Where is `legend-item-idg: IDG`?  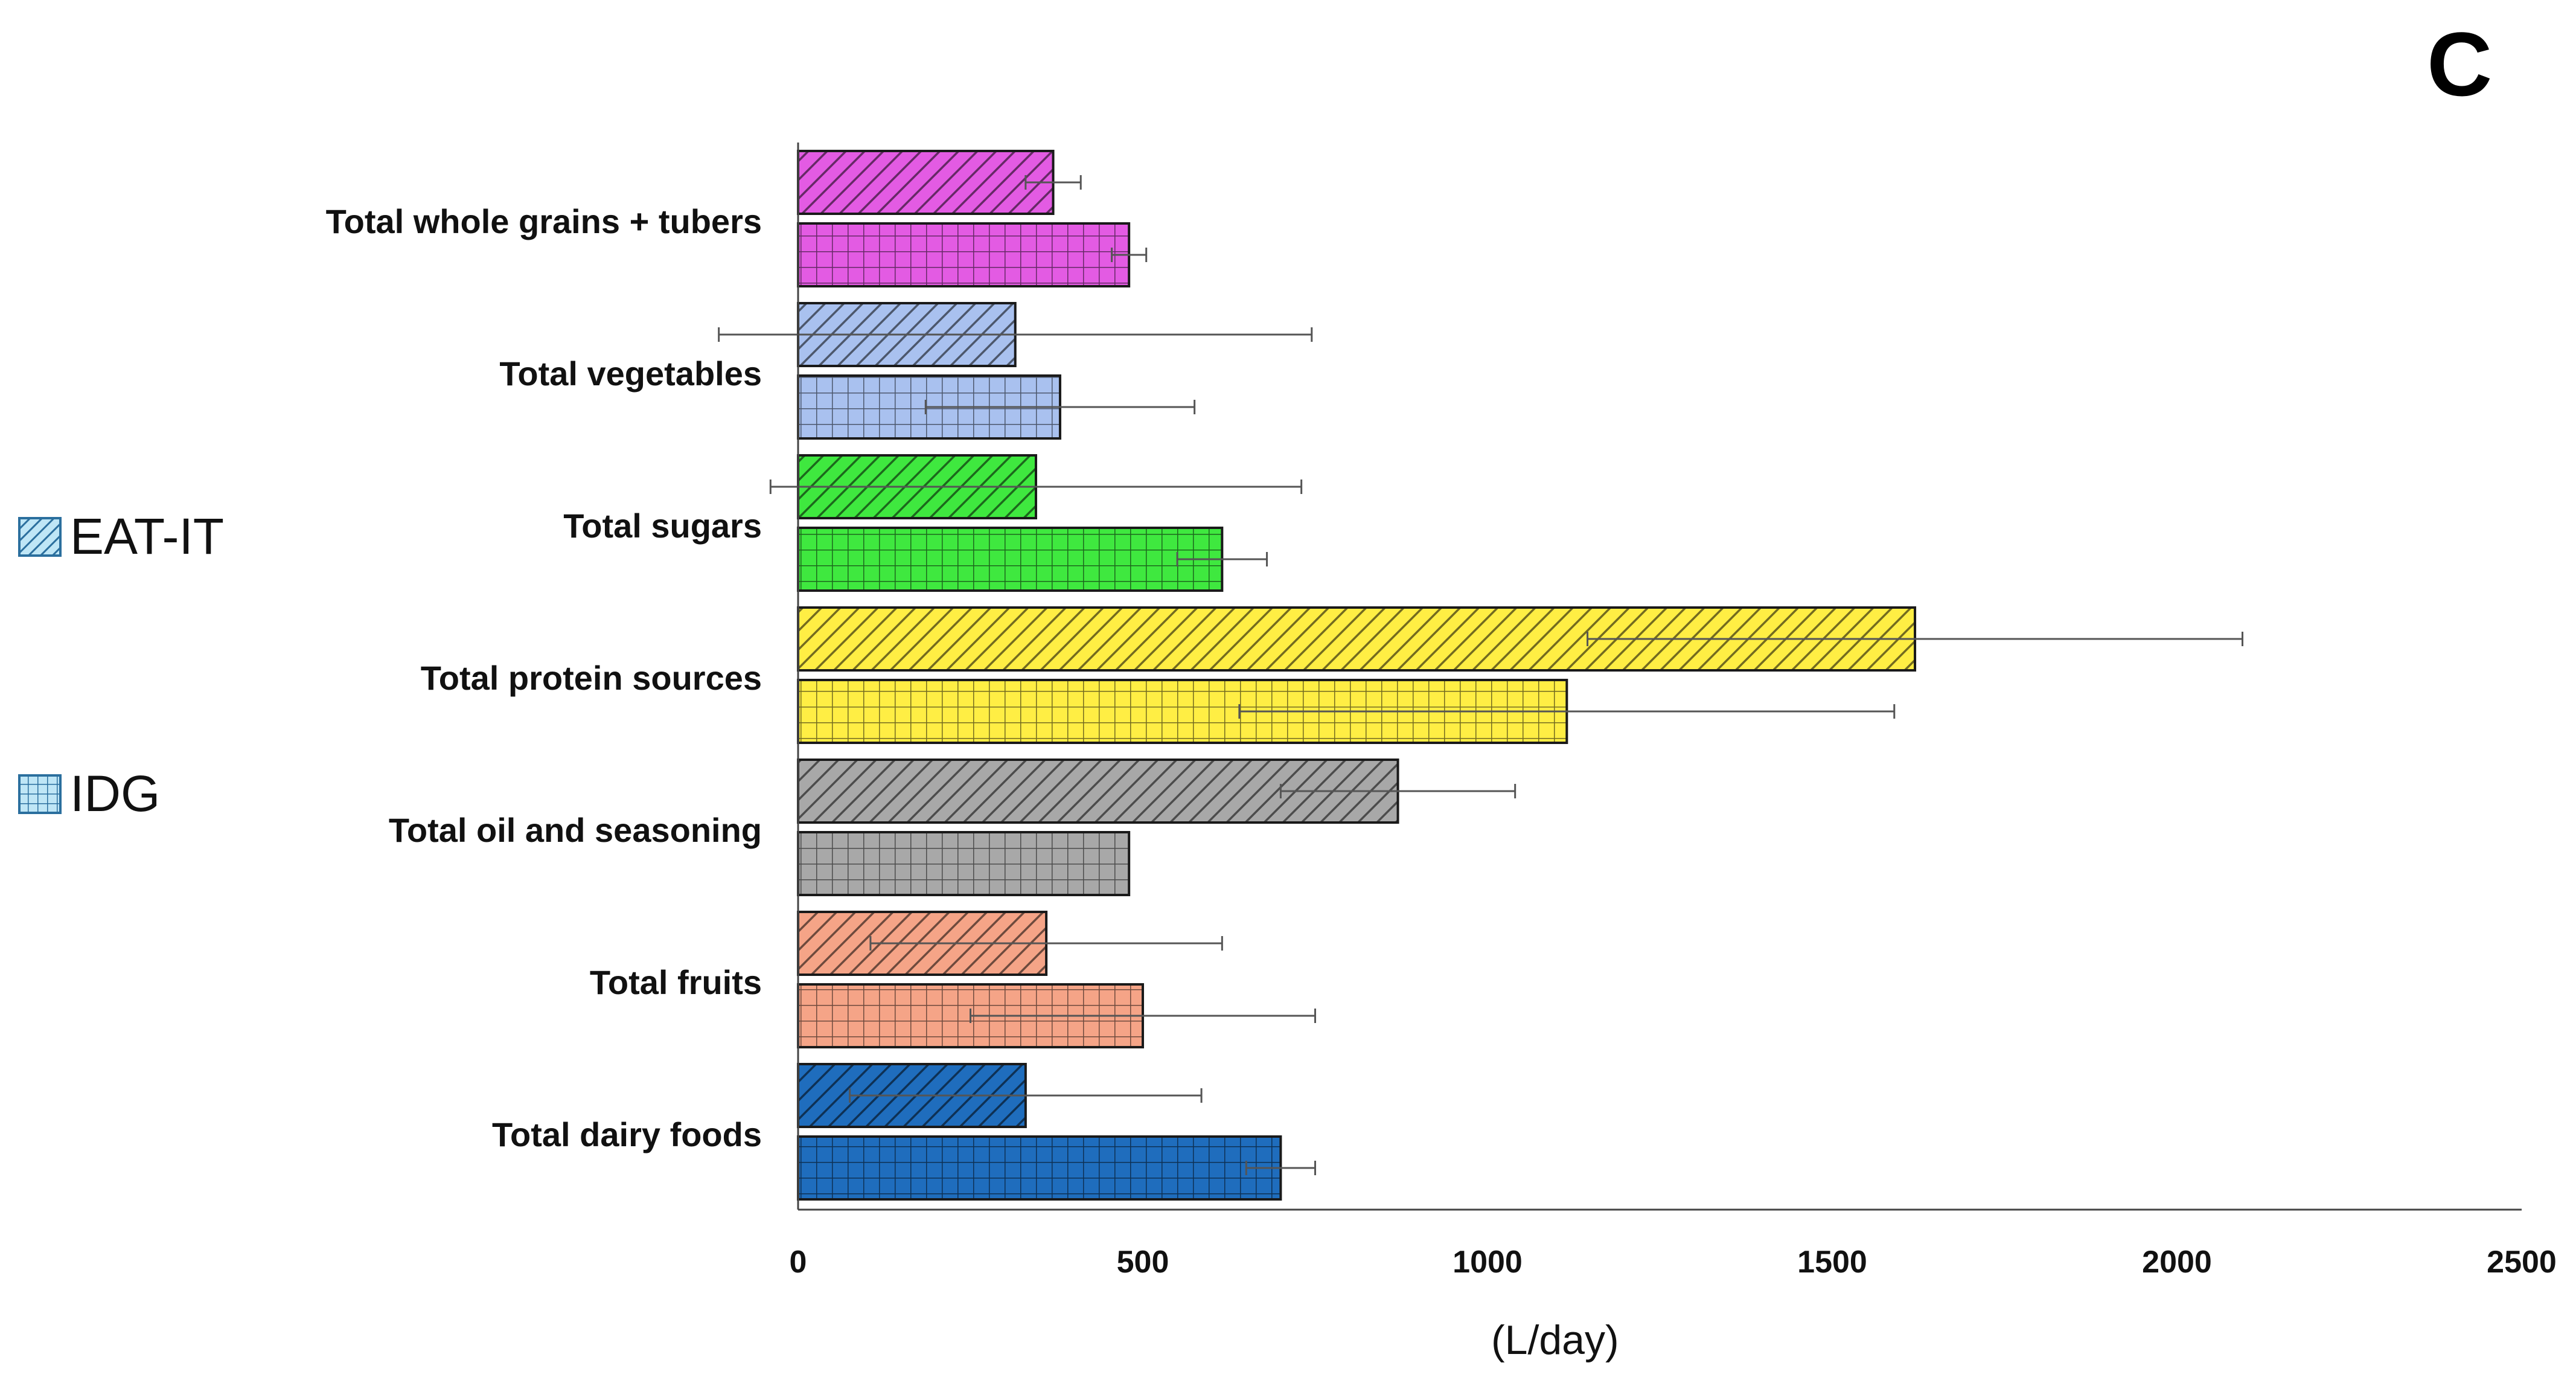
legend-item-idg: IDG is located at coordinates (89, 794).